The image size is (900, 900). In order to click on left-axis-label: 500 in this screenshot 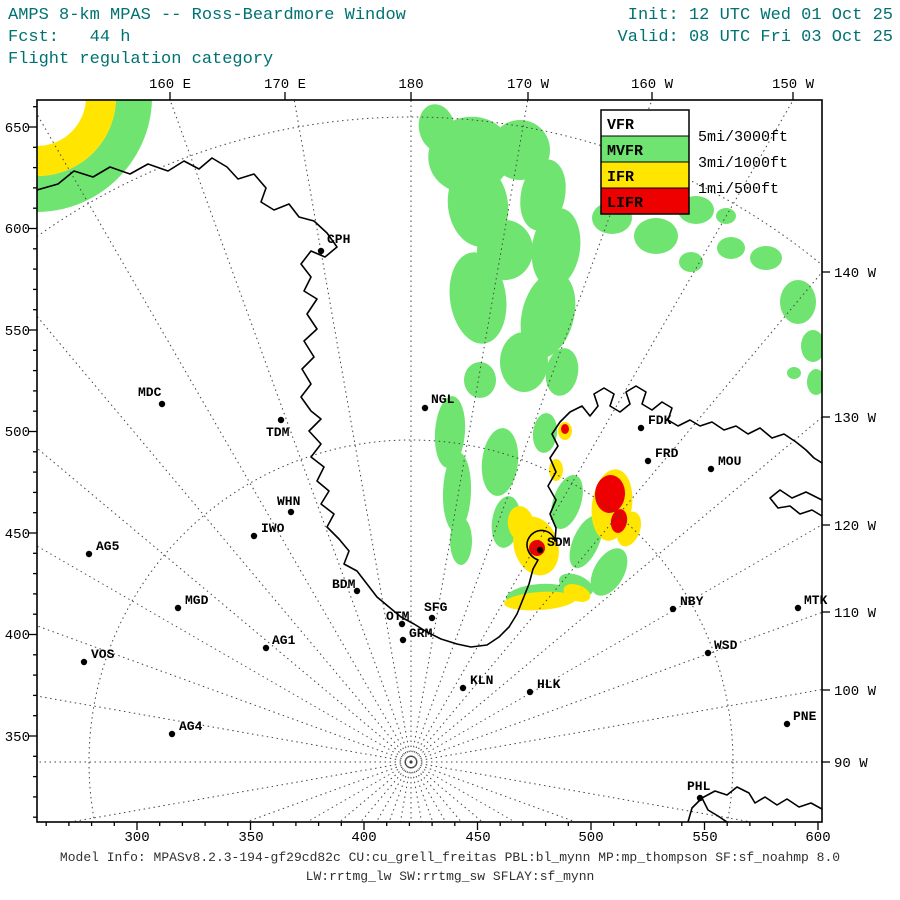, I will do `click(17, 433)`.